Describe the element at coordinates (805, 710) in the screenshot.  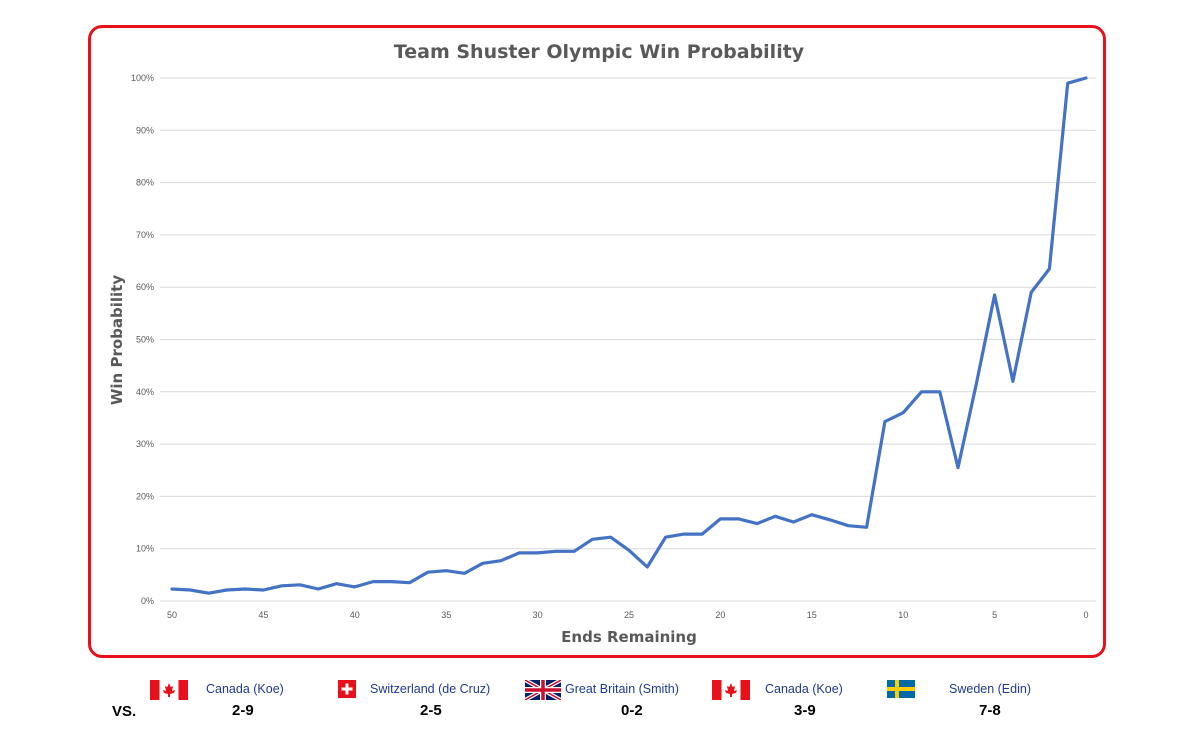
I see `opponent-score: 3-9` at that location.